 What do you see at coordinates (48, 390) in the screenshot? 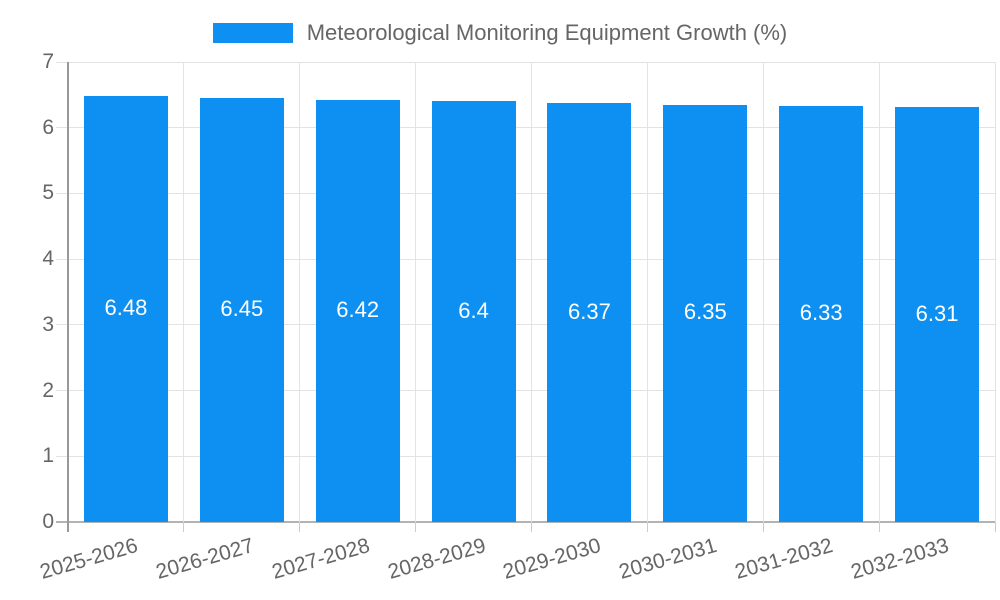
I see `y-tick-label: 2` at bounding box center [48, 390].